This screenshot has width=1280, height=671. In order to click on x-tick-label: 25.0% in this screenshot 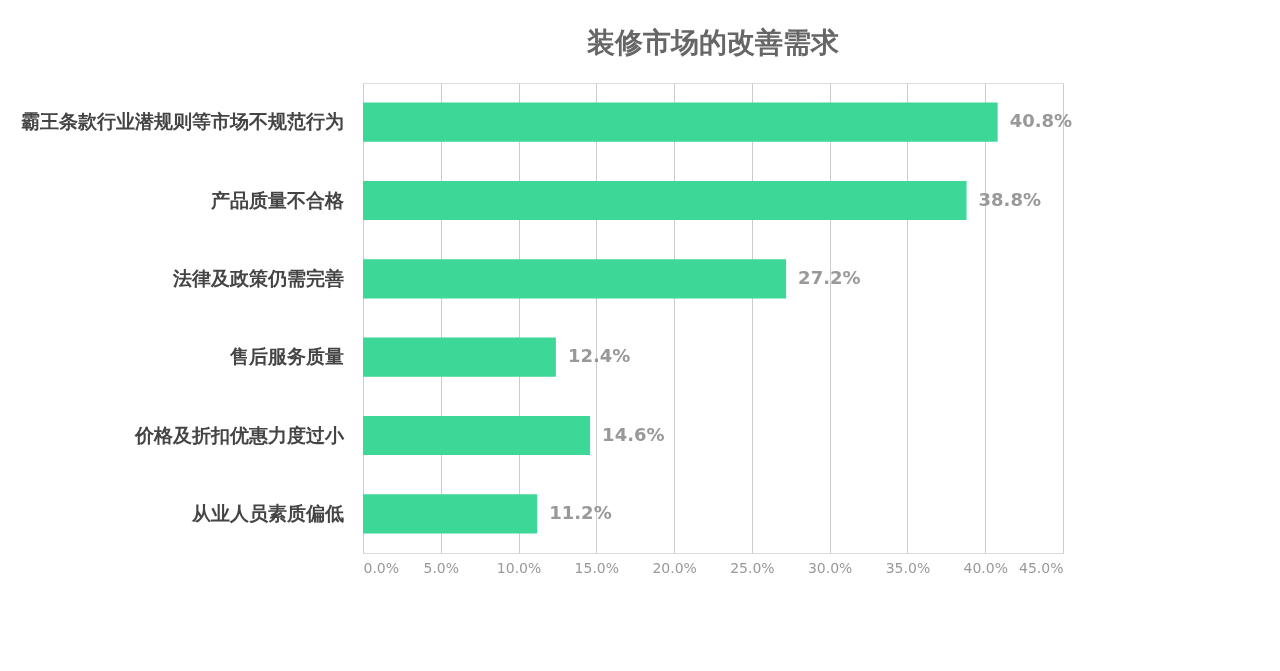, I will do `click(752, 567)`.